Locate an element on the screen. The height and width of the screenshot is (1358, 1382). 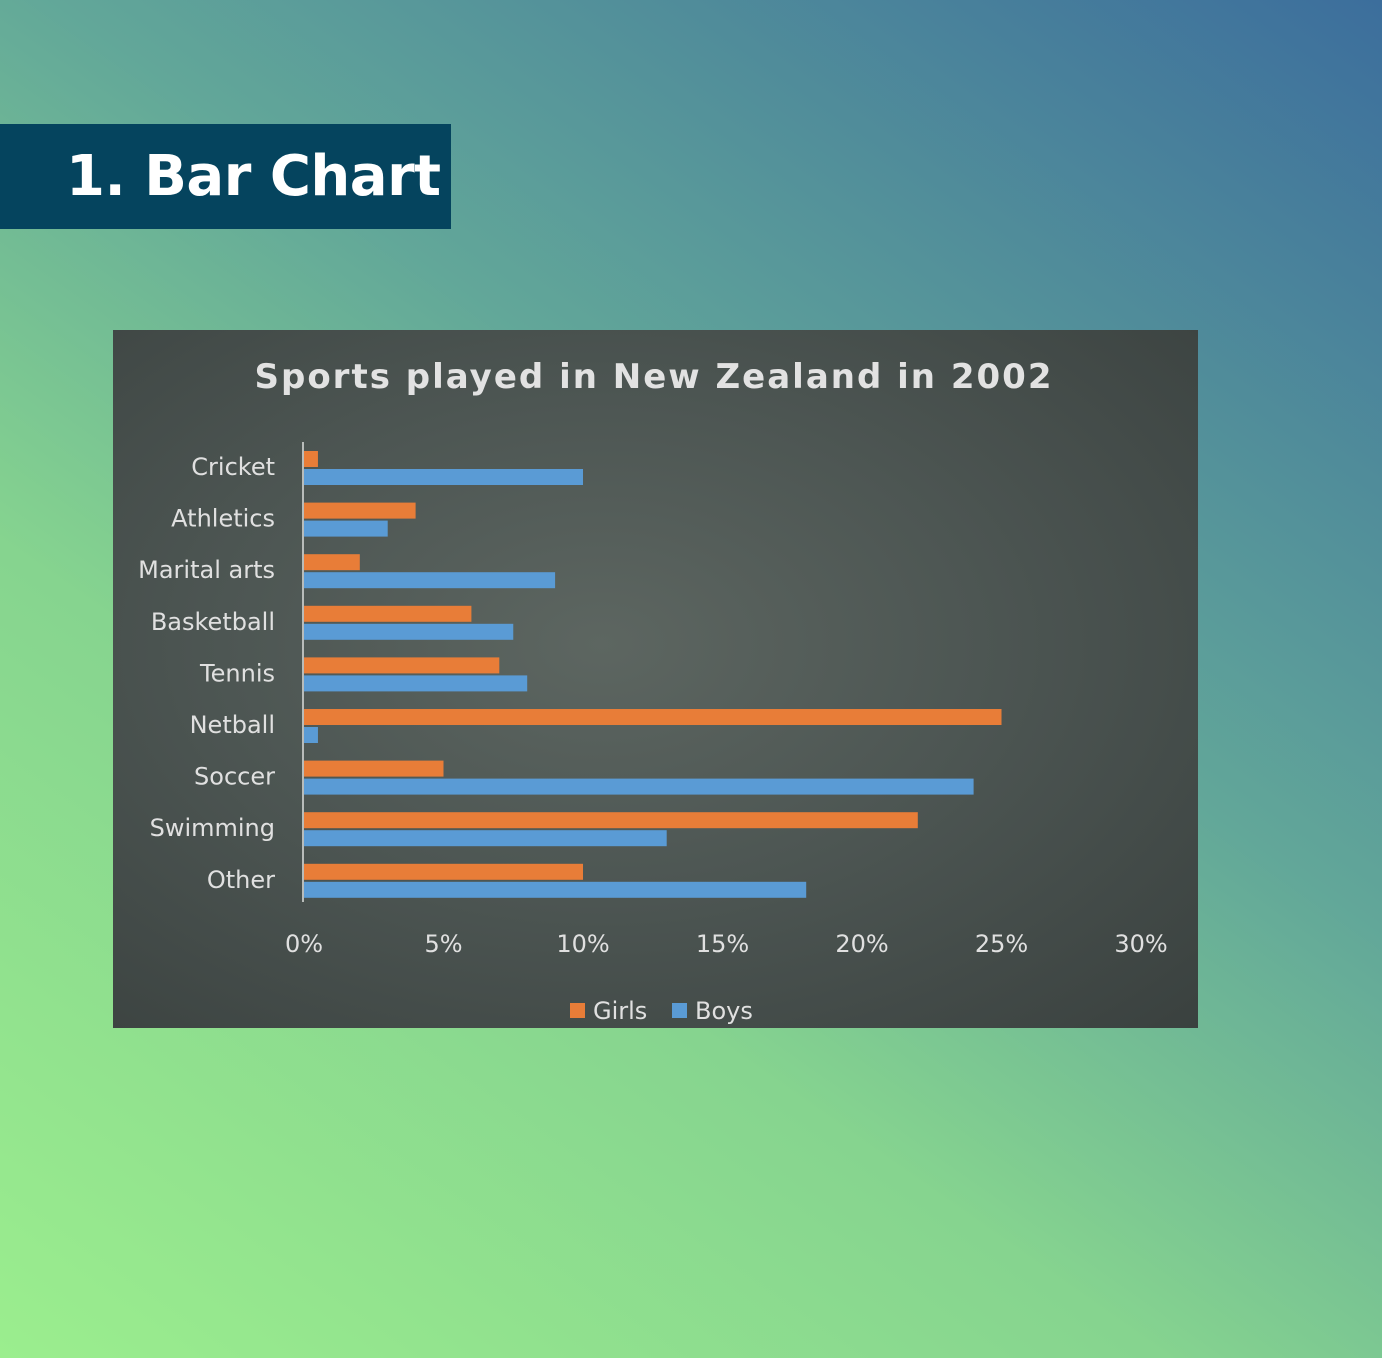
bar-basketball-boys is located at coordinates (409, 631).